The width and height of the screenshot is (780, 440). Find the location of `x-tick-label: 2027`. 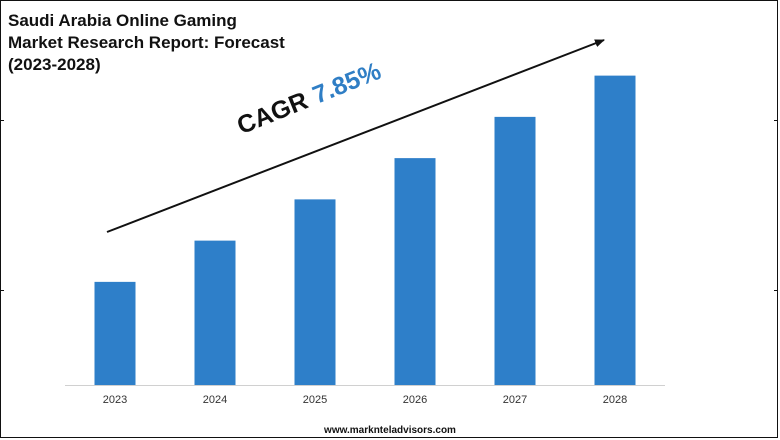

x-tick-label: 2027 is located at coordinates (515, 400).